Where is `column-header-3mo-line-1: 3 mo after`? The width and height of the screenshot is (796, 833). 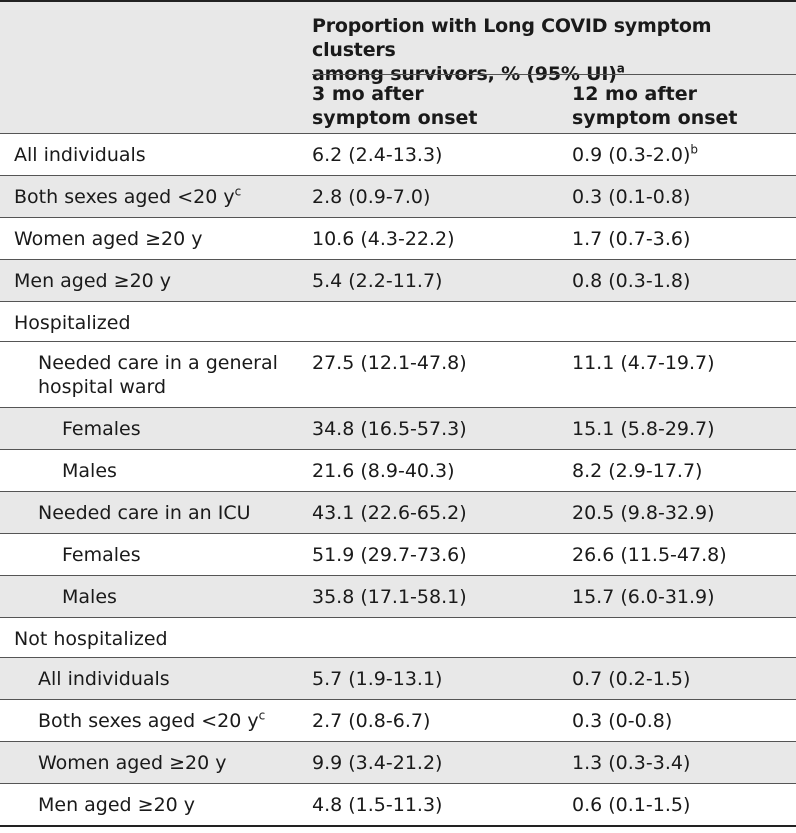
column-header-3mo-line-1: 3 mo after is located at coordinates (368, 94).